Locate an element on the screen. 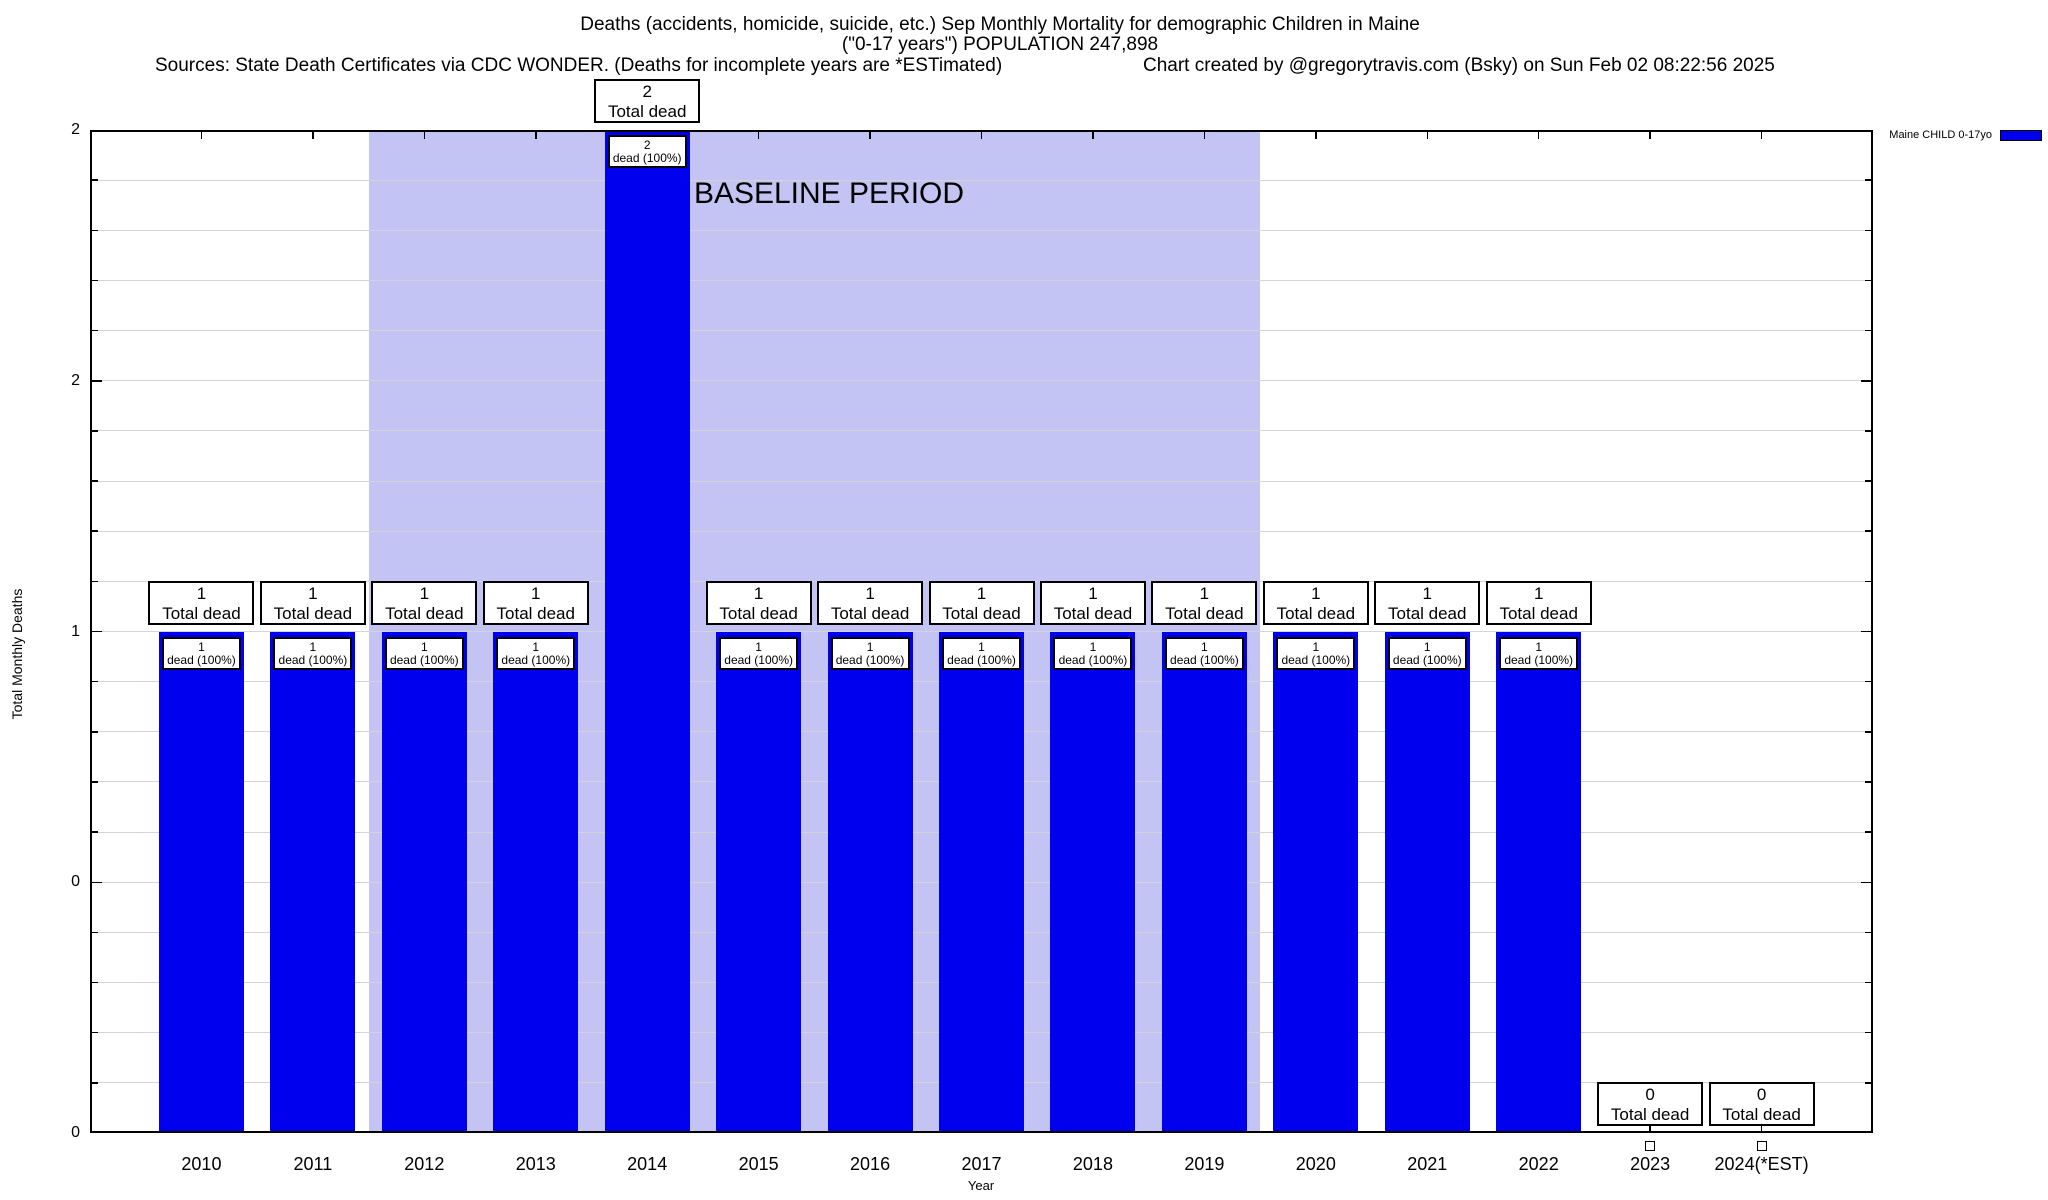 Image resolution: width=2048 pixels, height=1200 pixels. bar-inner-label-2016: 1 dead (100%) is located at coordinates (870, 653).